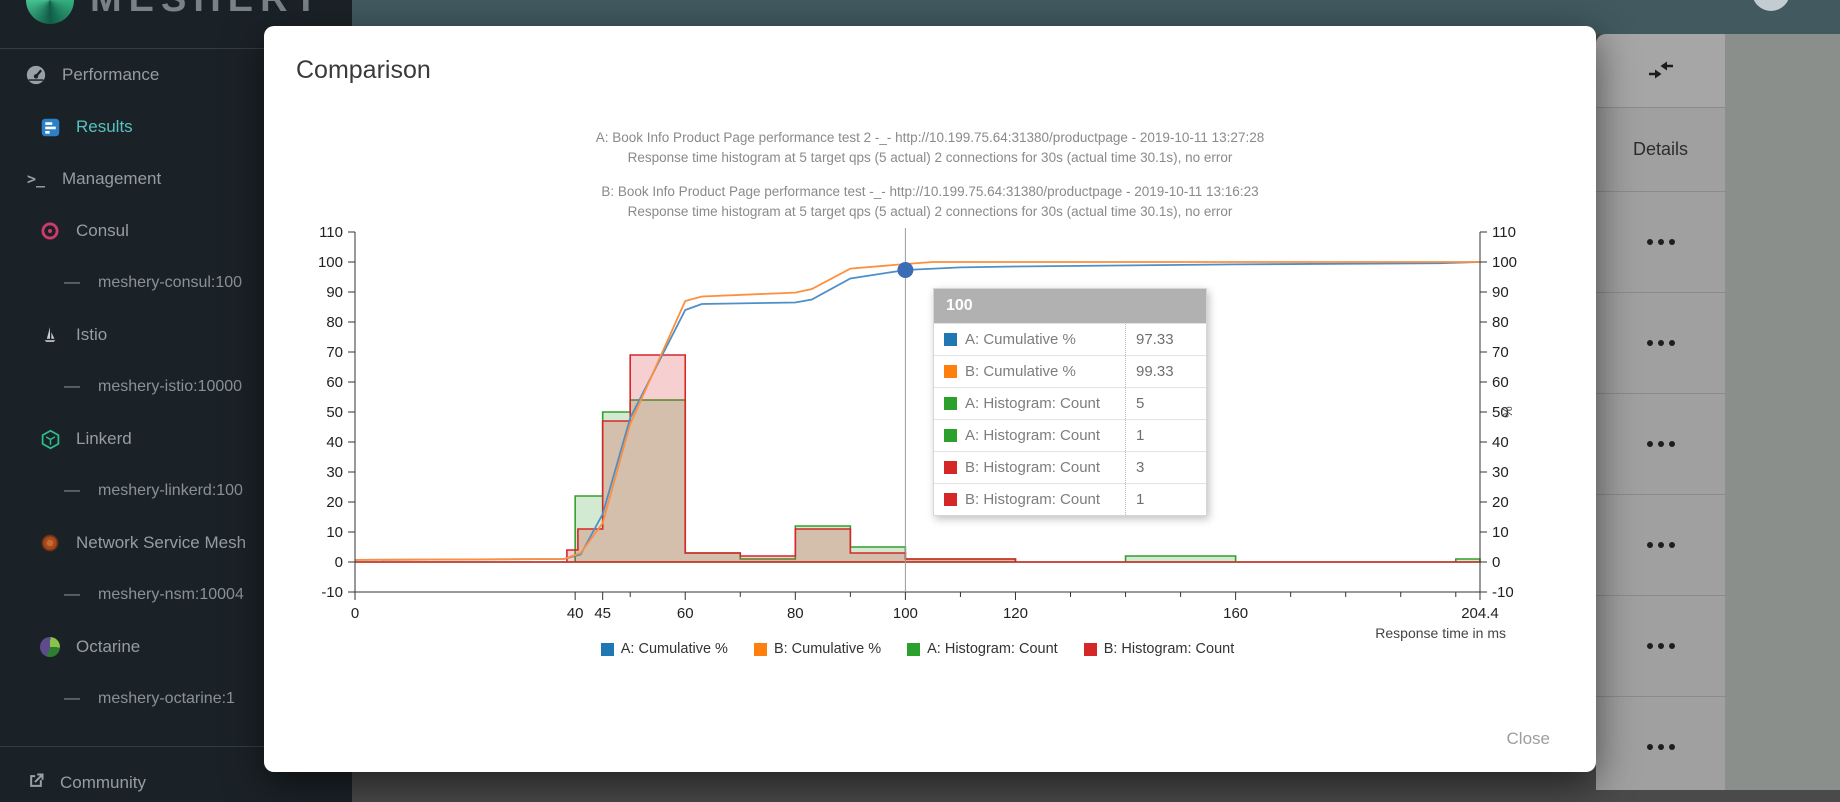 Image resolution: width=1840 pixels, height=802 pixels. Describe the element at coordinates (104, 438) in the screenshot. I see `sidebar-item-label: Linkerd` at that location.